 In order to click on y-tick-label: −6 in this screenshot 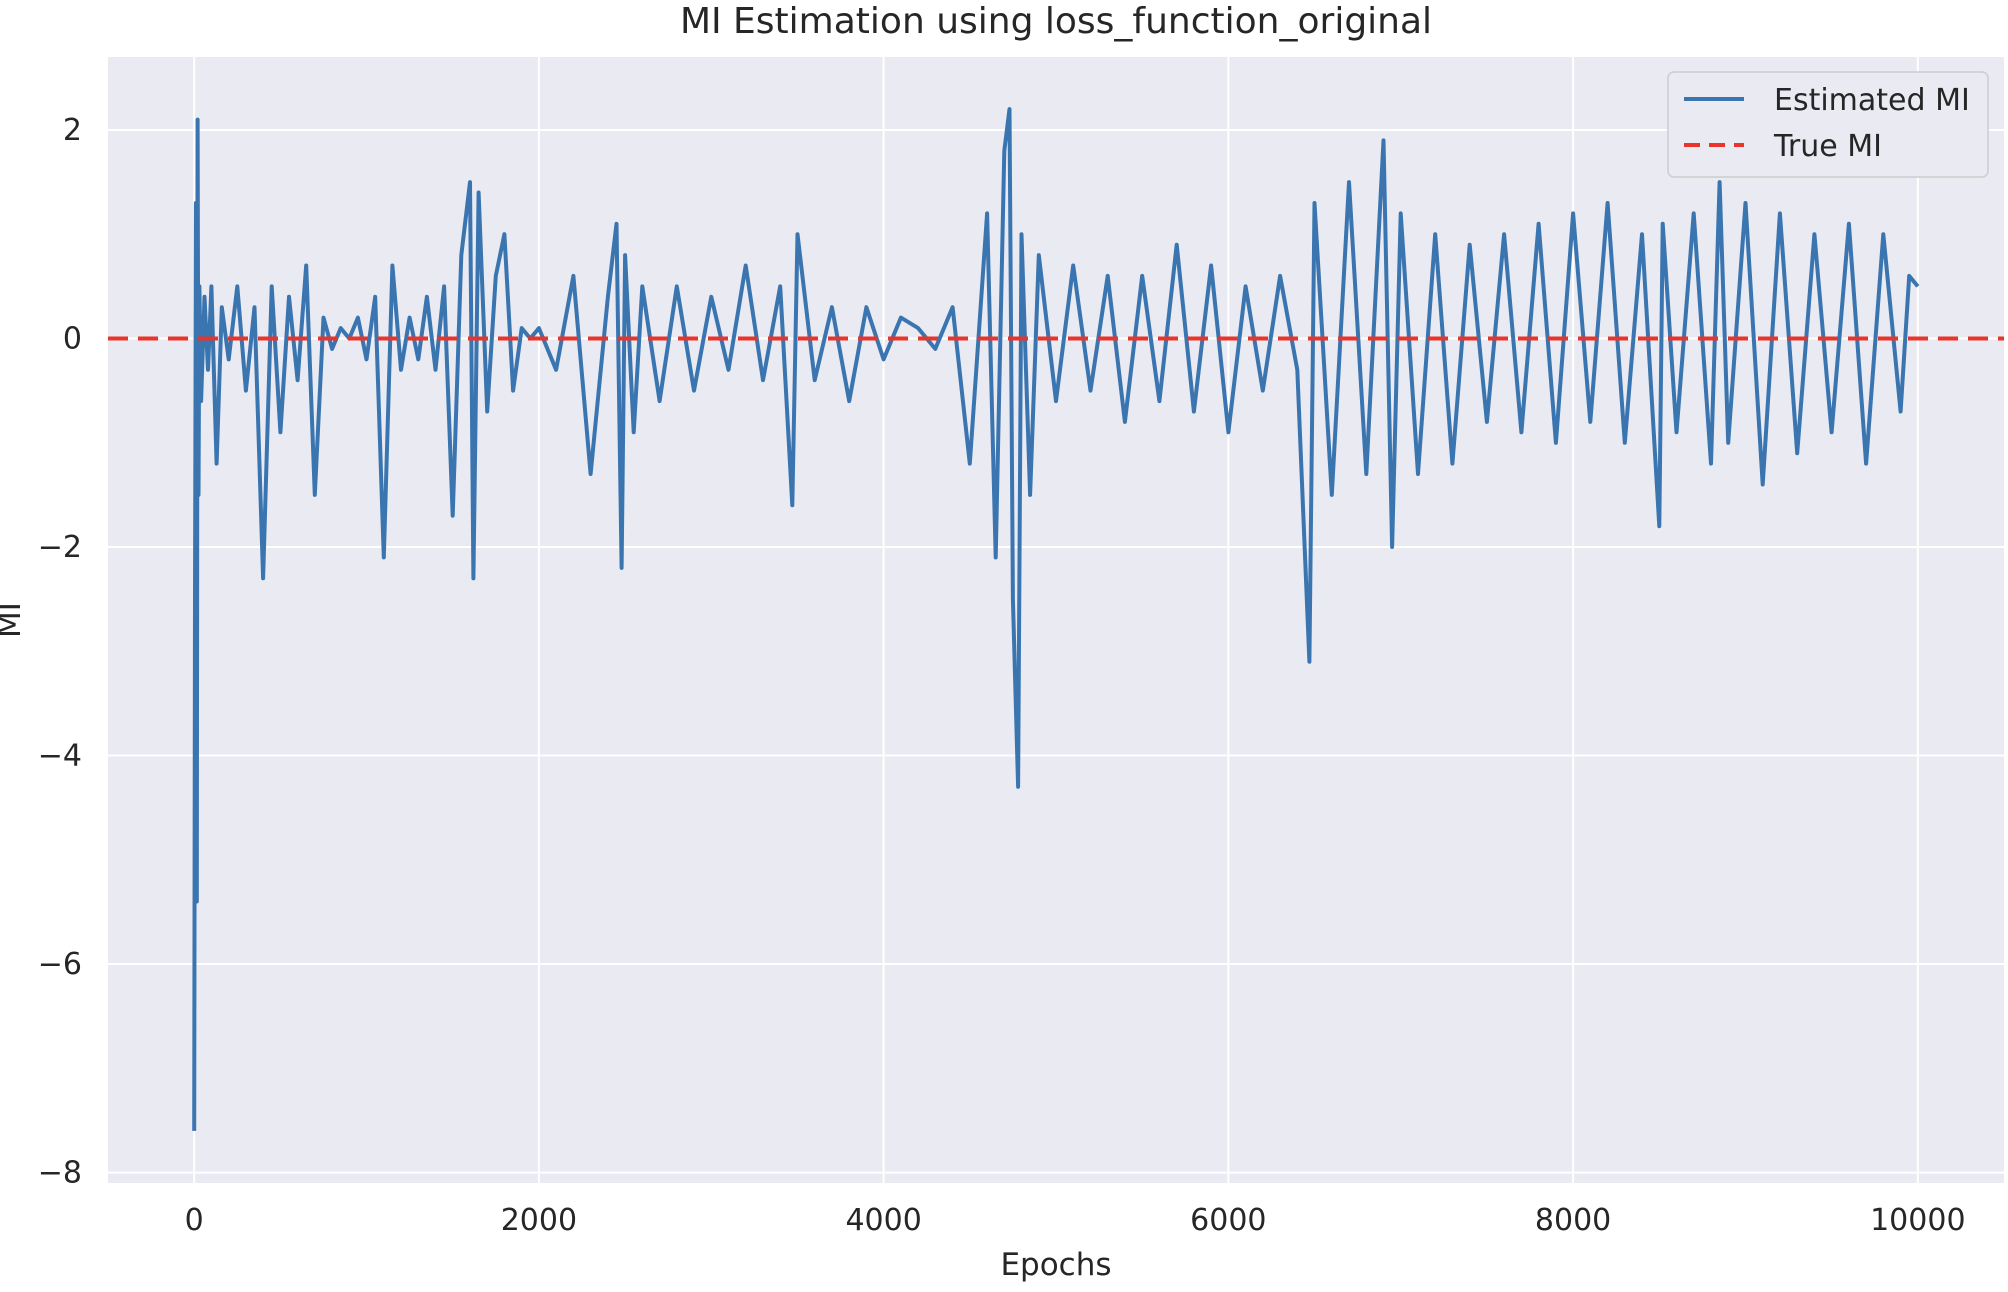, I will do `click(60, 964)`.